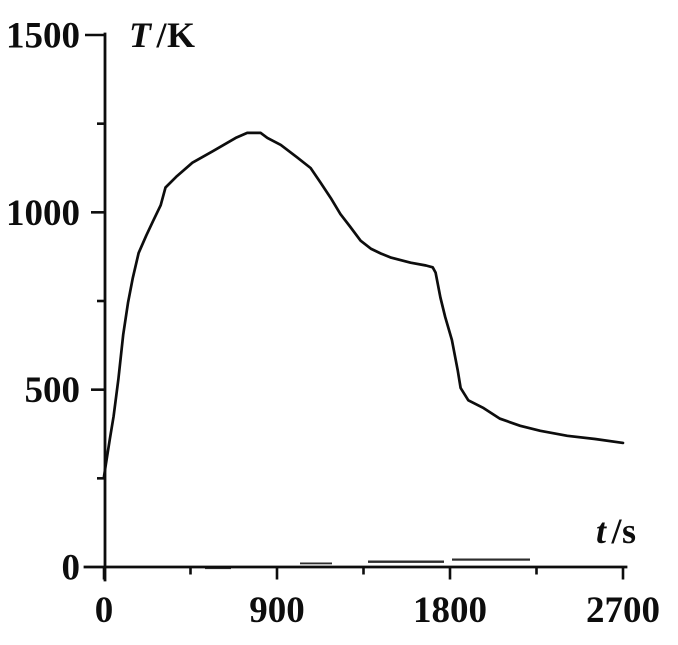 The height and width of the screenshot is (645, 678). I want to click on y-axis-unit: /K, so click(176, 35).